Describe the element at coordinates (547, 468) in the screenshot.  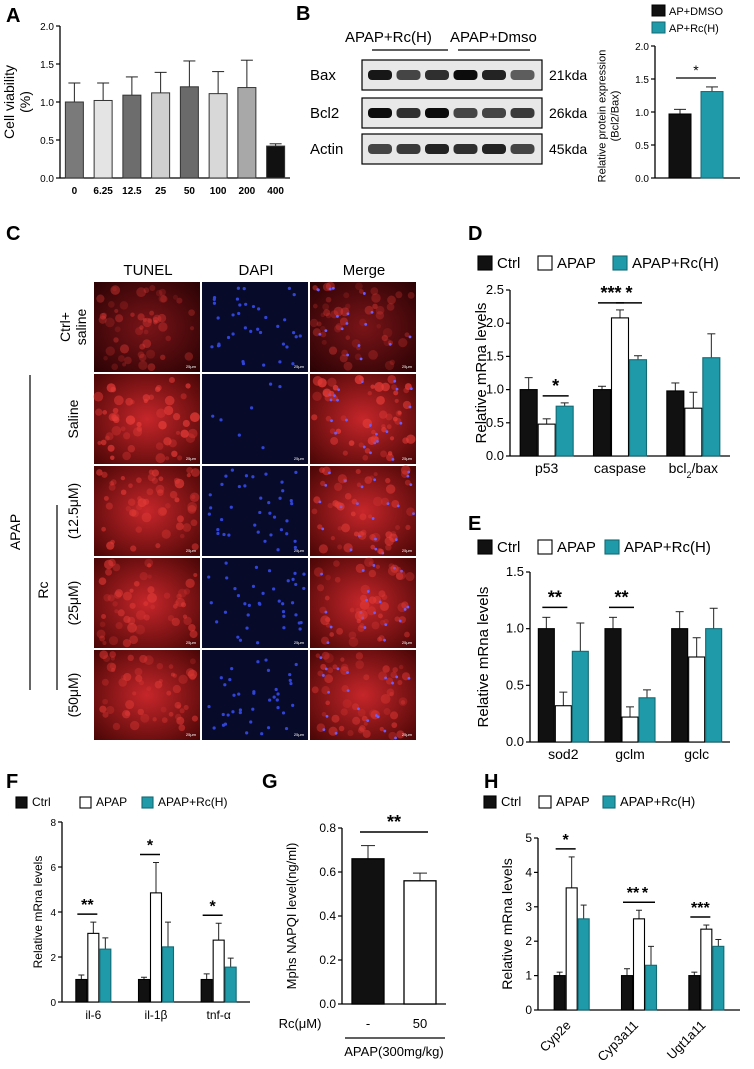
I see `x-tick-label: p53` at that location.